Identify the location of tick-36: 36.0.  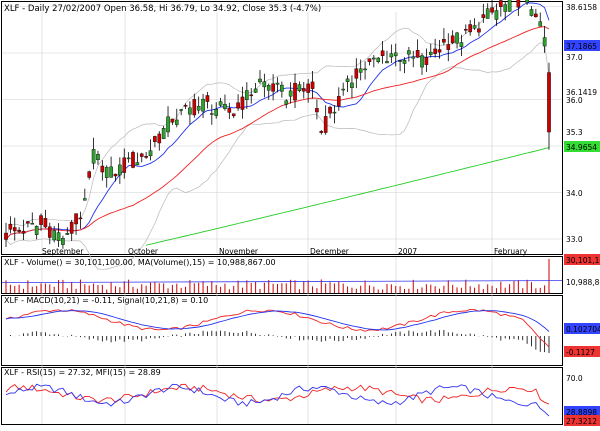
(574, 100).